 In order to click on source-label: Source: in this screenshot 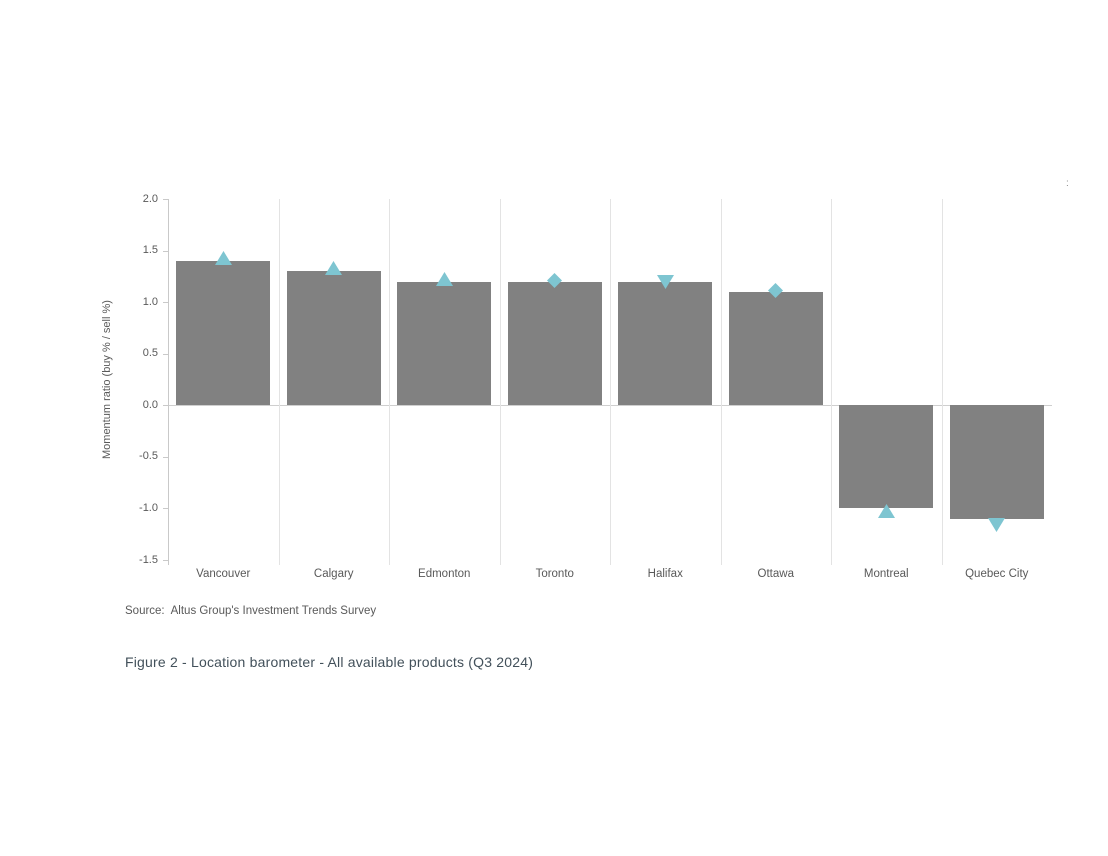, I will do `click(145, 611)`.